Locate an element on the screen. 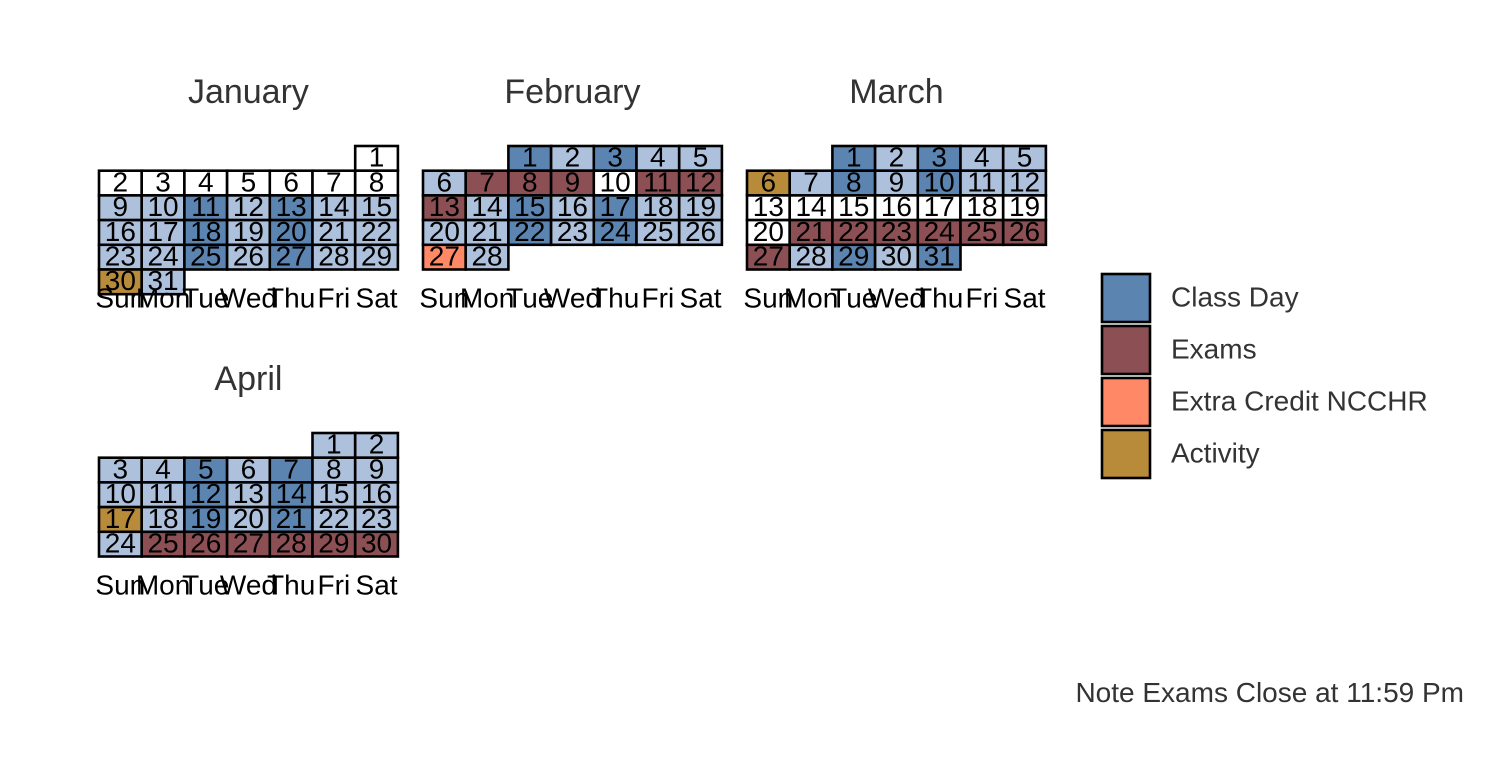 The width and height of the screenshot is (1512, 761). day-cell: 13 is located at coordinates (291, 206).